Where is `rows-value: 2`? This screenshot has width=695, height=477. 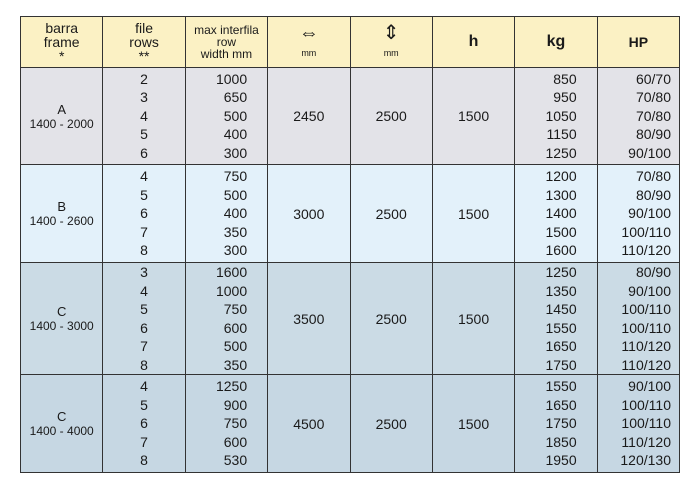
rows-value: 2 is located at coordinates (144, 78).